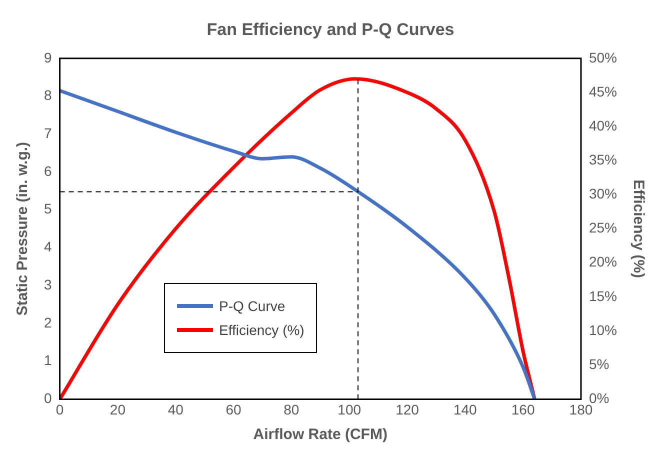  I want to click on y2-tick-label: 45%, so click(603, 91).